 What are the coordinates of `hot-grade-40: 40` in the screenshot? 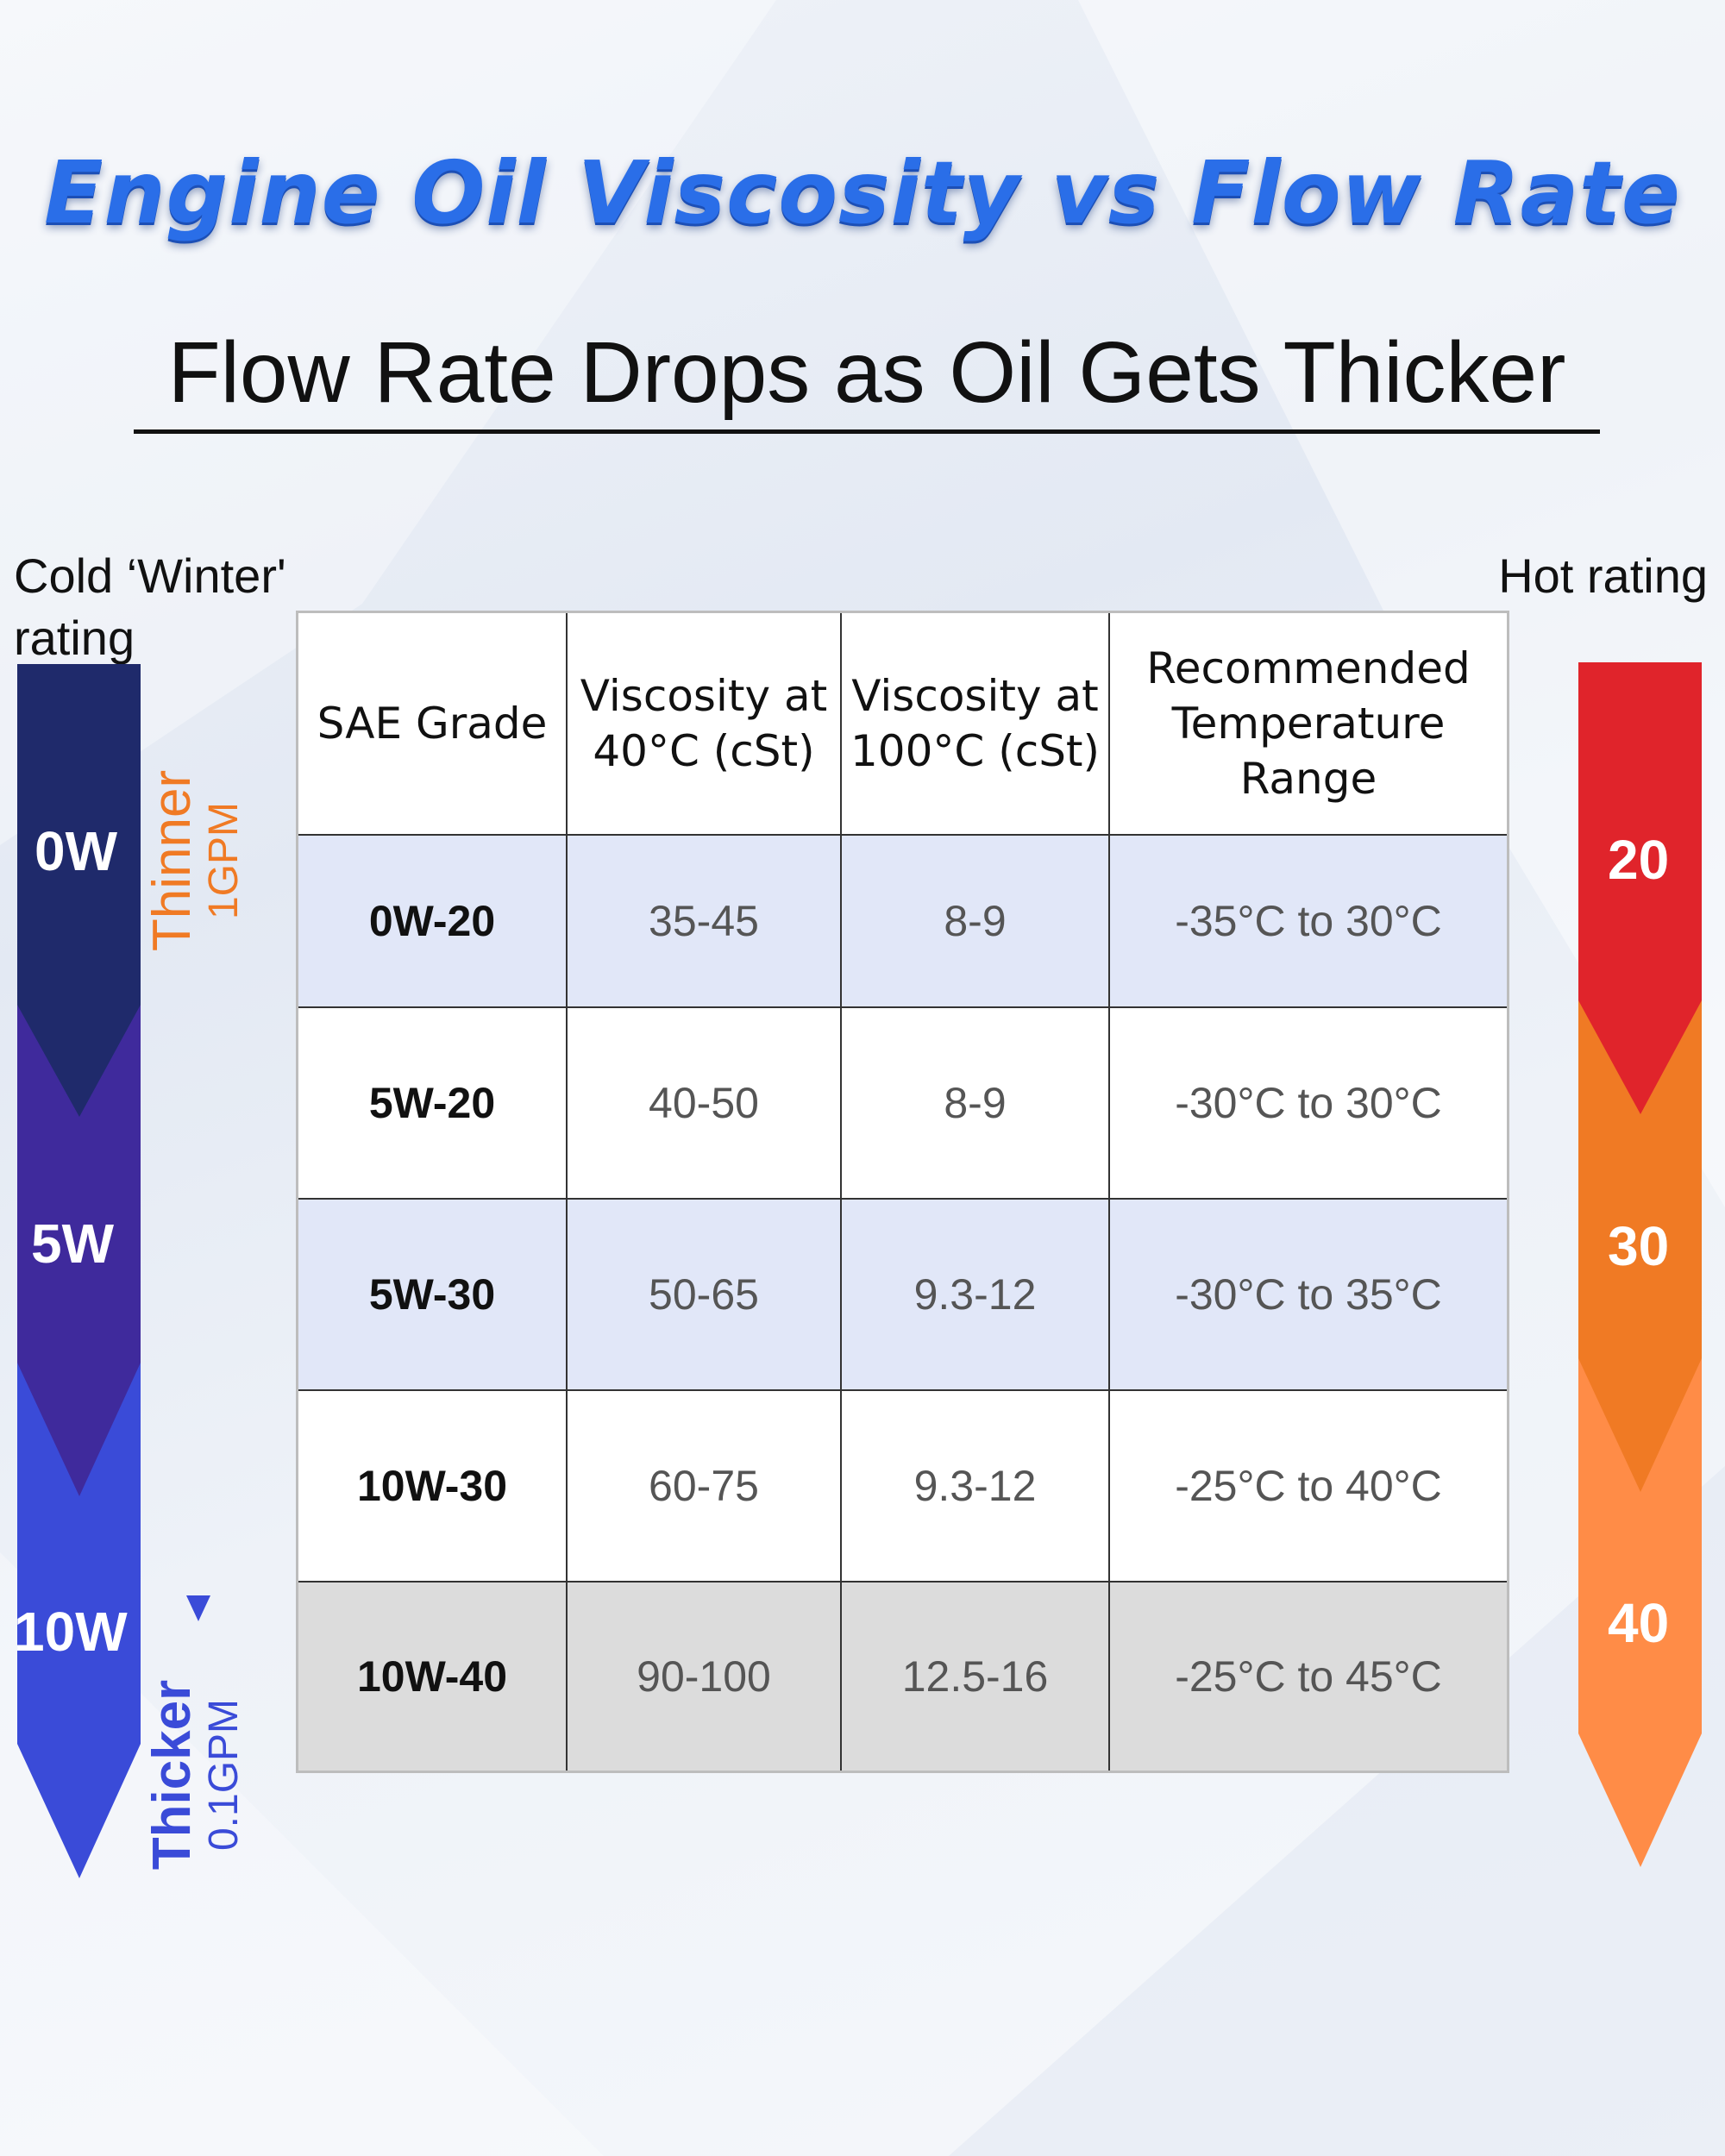 It's located at (1639, 1623).